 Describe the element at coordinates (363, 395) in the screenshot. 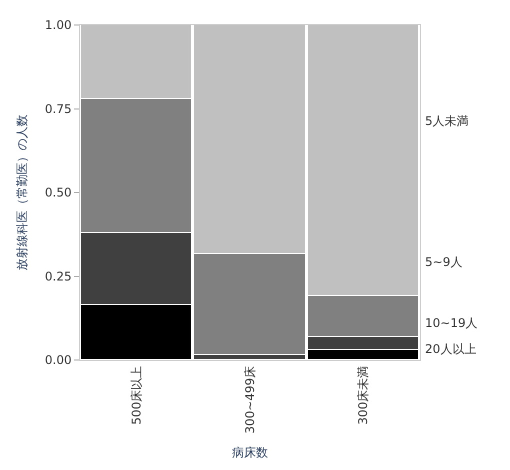

I see `x-tick-label: 300床未満` at that location.